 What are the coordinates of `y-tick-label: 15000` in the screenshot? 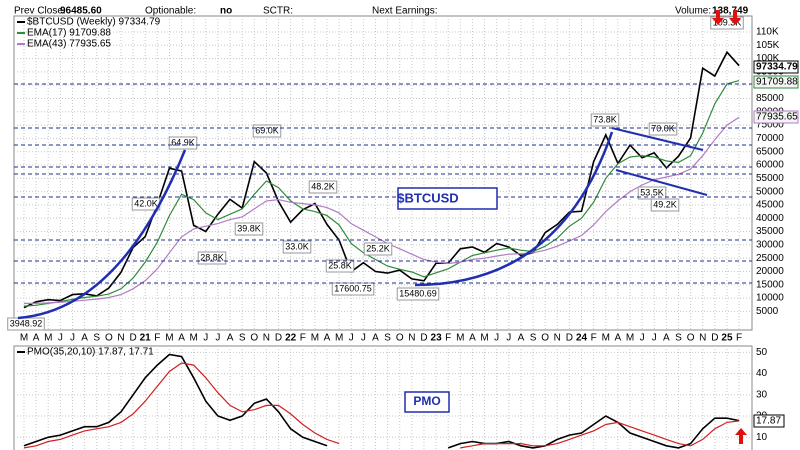 It's located at (770, 284).